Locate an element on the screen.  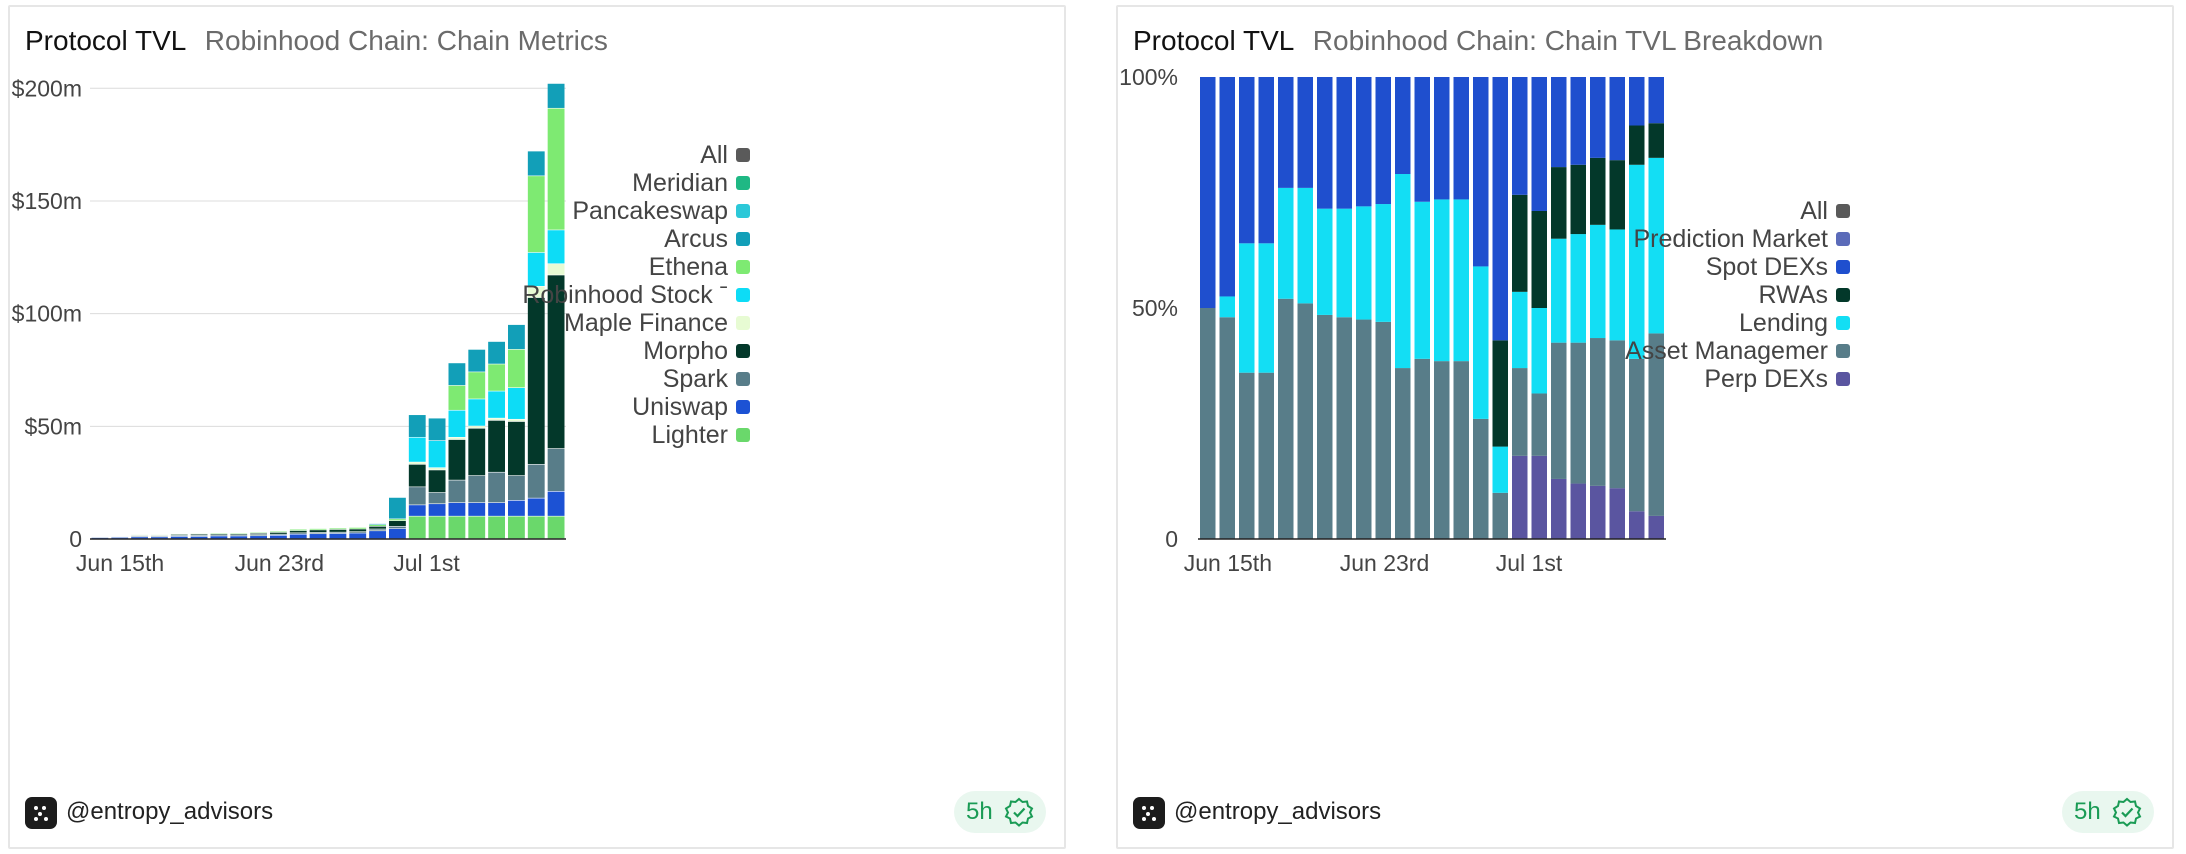
legend-label: Perp DEXs is located at coordinates (1766, 379).